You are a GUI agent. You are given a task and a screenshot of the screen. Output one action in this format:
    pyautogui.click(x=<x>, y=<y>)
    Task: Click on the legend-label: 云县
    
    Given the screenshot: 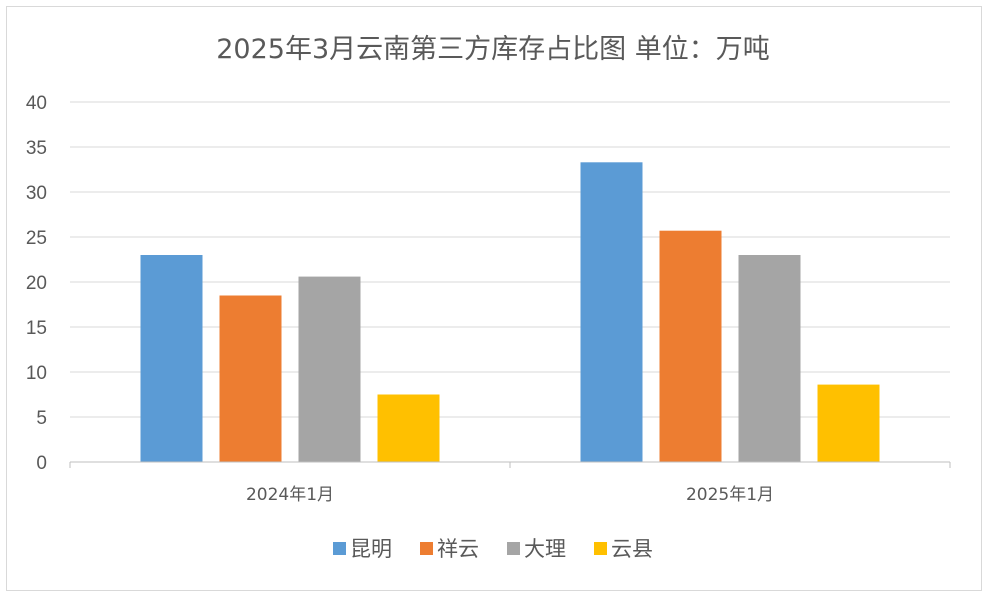 What is the action you would take?
    pyautogui.click(x=632, y=549)
    